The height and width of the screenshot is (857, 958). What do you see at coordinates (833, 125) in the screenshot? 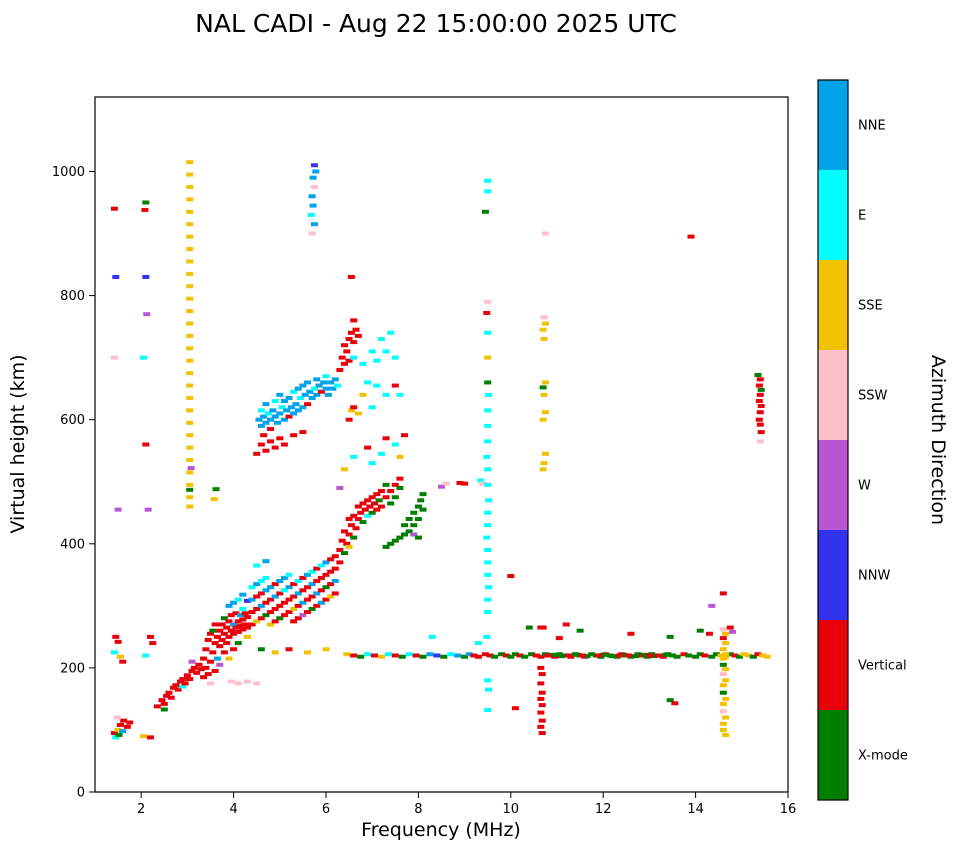
I see `colorbar-segment-nne` at bounding box center [833, 125].